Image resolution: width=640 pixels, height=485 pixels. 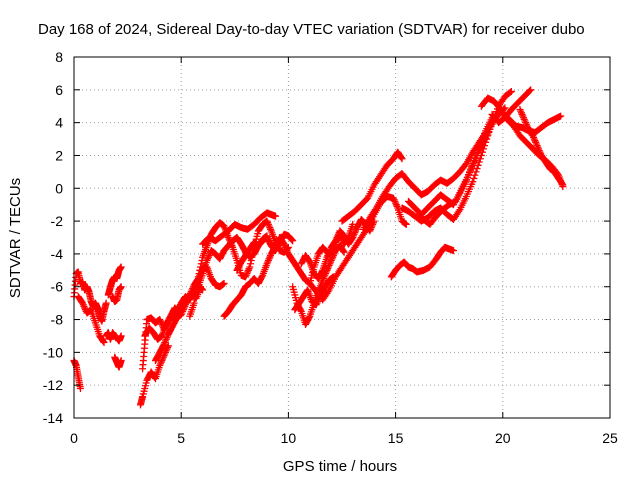 I want to click on y-tick-label: 0, so click(x=59, y=188).